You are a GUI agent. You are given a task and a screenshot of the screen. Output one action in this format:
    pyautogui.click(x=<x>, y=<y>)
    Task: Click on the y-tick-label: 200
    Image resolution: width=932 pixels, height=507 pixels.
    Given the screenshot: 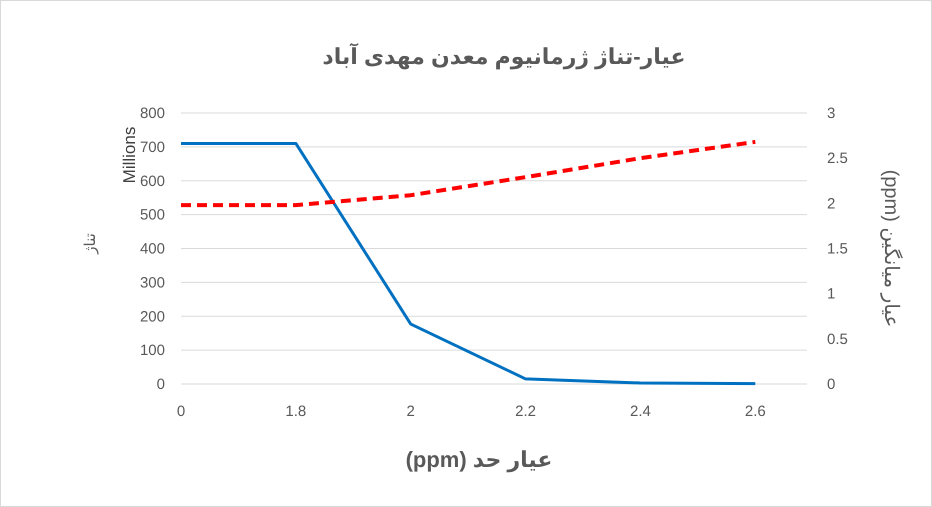 What is the action you would take?
    pyautogui.click(x=152, y=317)
    